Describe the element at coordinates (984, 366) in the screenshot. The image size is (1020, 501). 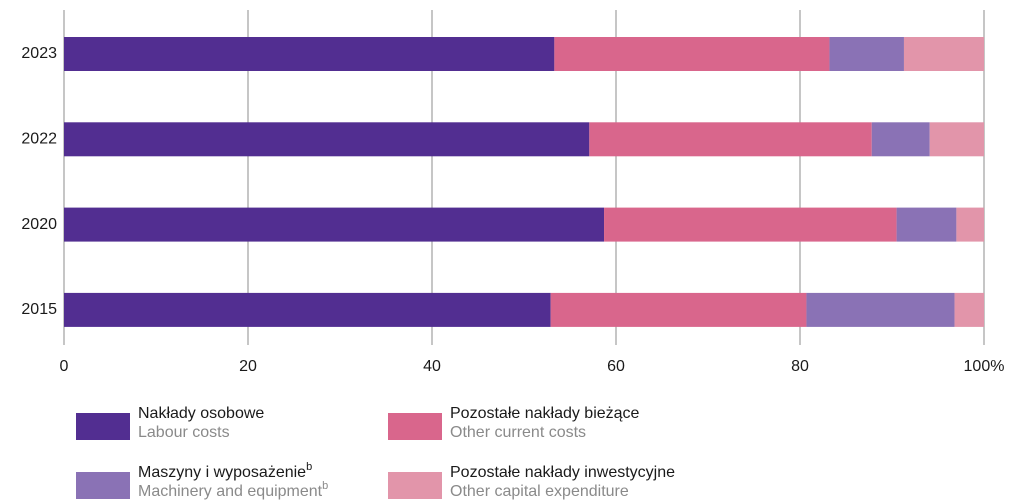
I see `x-tick-label: 100%` at that location.